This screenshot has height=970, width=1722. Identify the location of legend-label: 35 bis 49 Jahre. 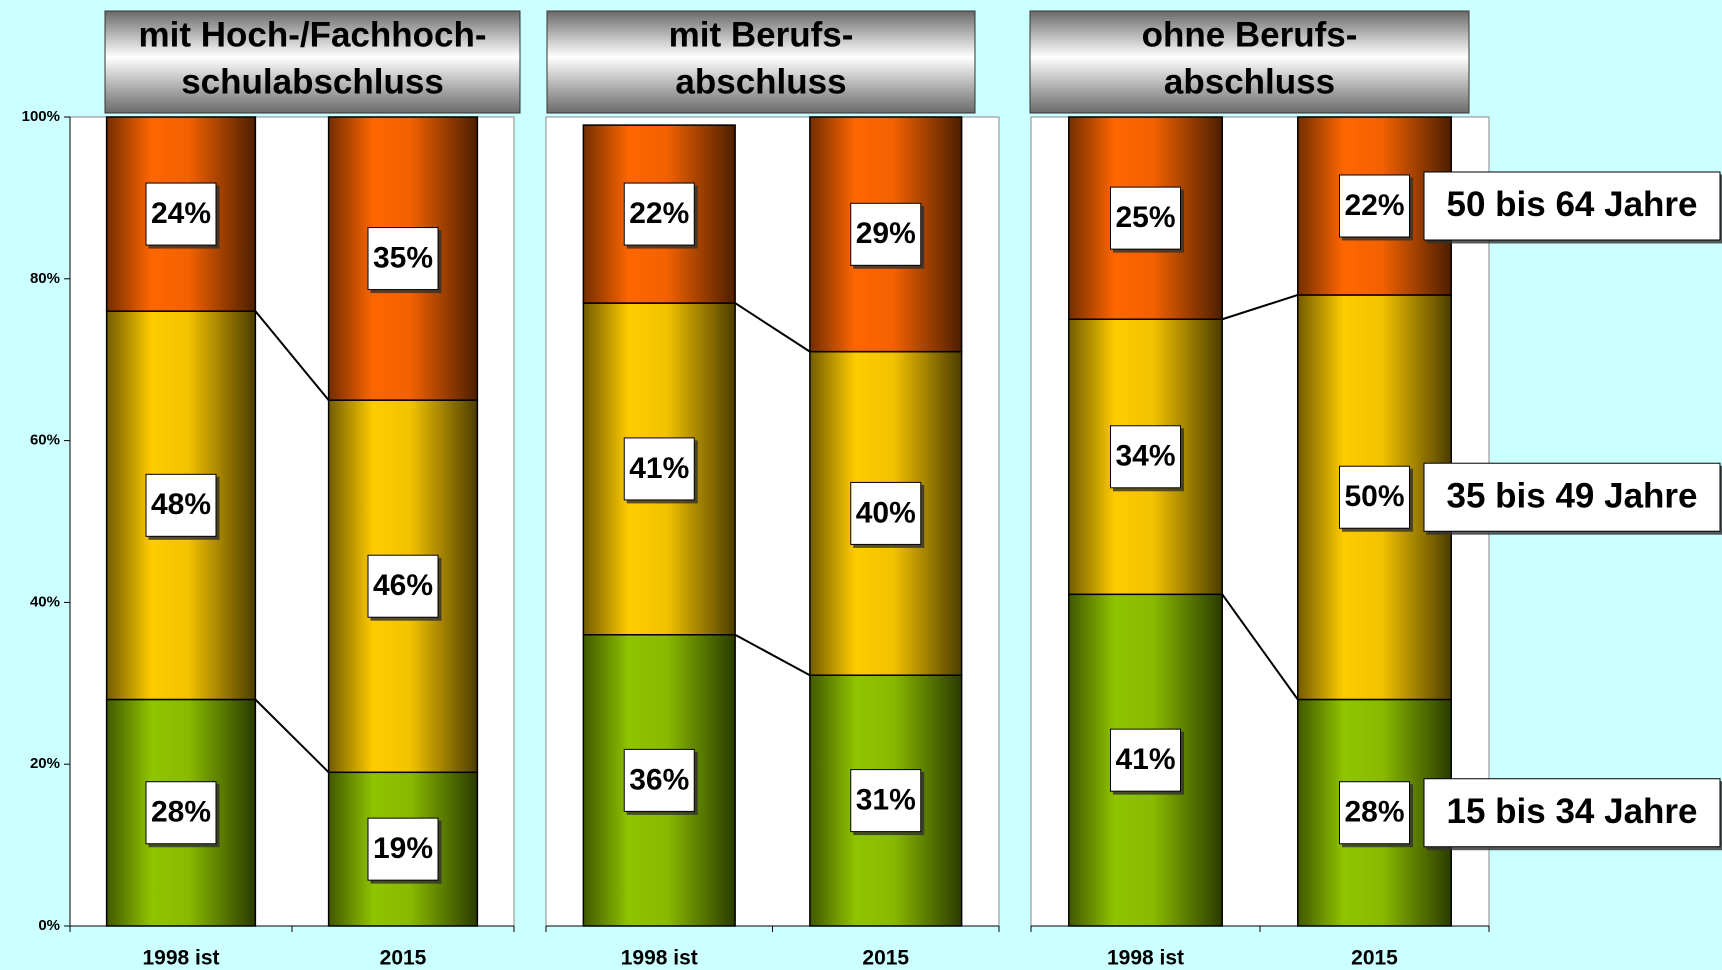
(1572, 495).